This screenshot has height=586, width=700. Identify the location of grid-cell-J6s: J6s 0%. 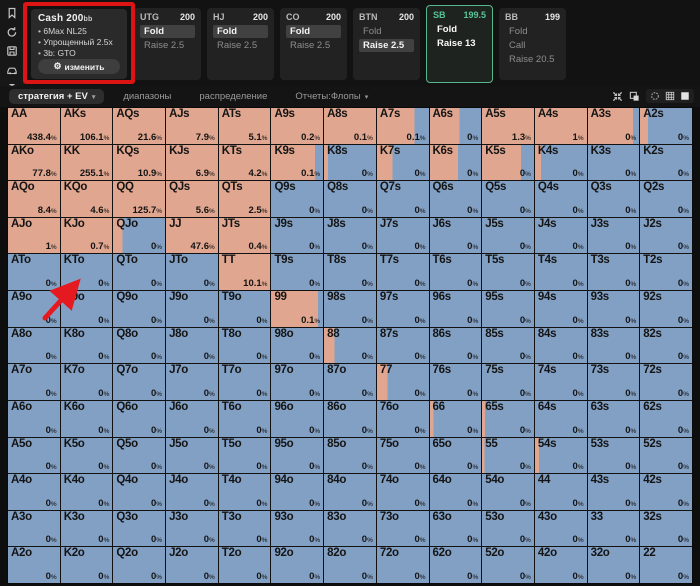
(455, 235).